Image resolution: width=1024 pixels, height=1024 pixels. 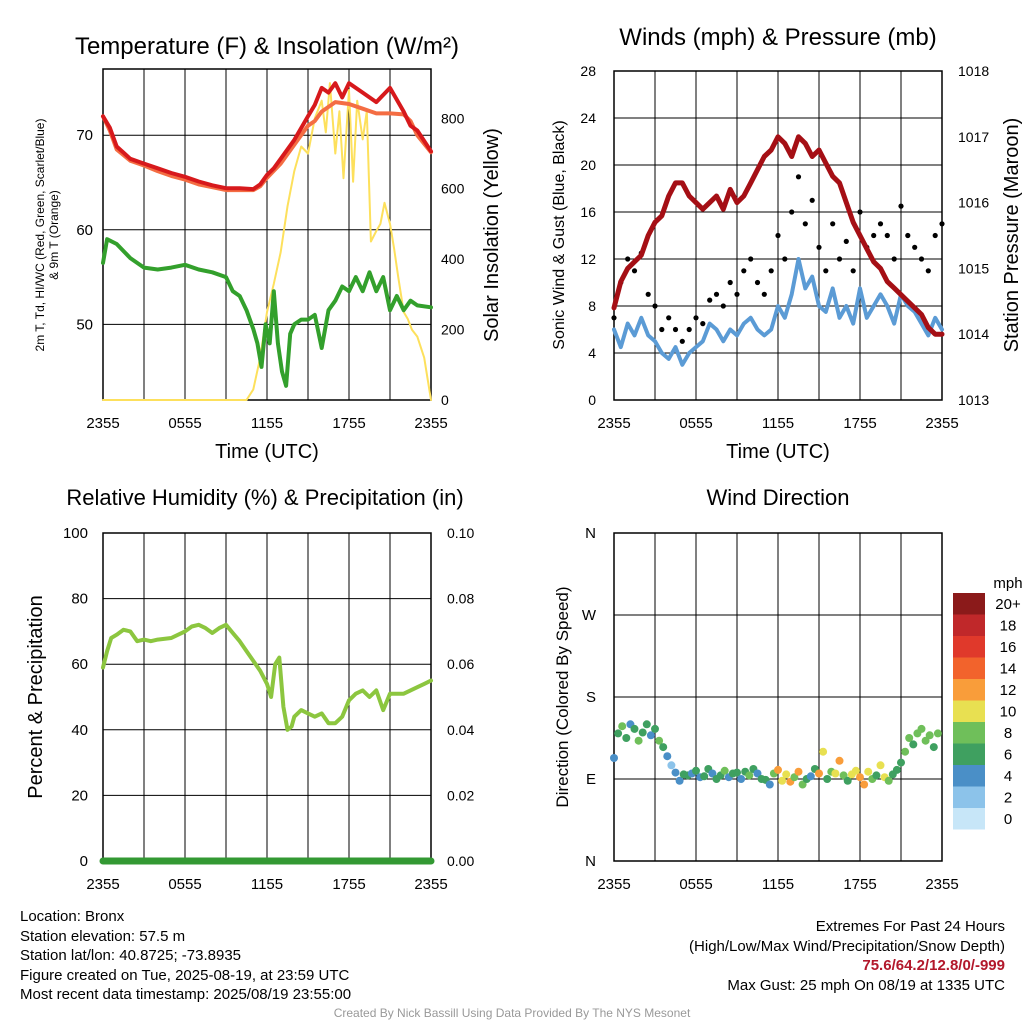 What do you see at coordinates (866, 985) in the screenshot?
I see `max-gust: Max Gust: 25 mph On 08/19 at 1335 UTC` at bounding box center [866, 985].